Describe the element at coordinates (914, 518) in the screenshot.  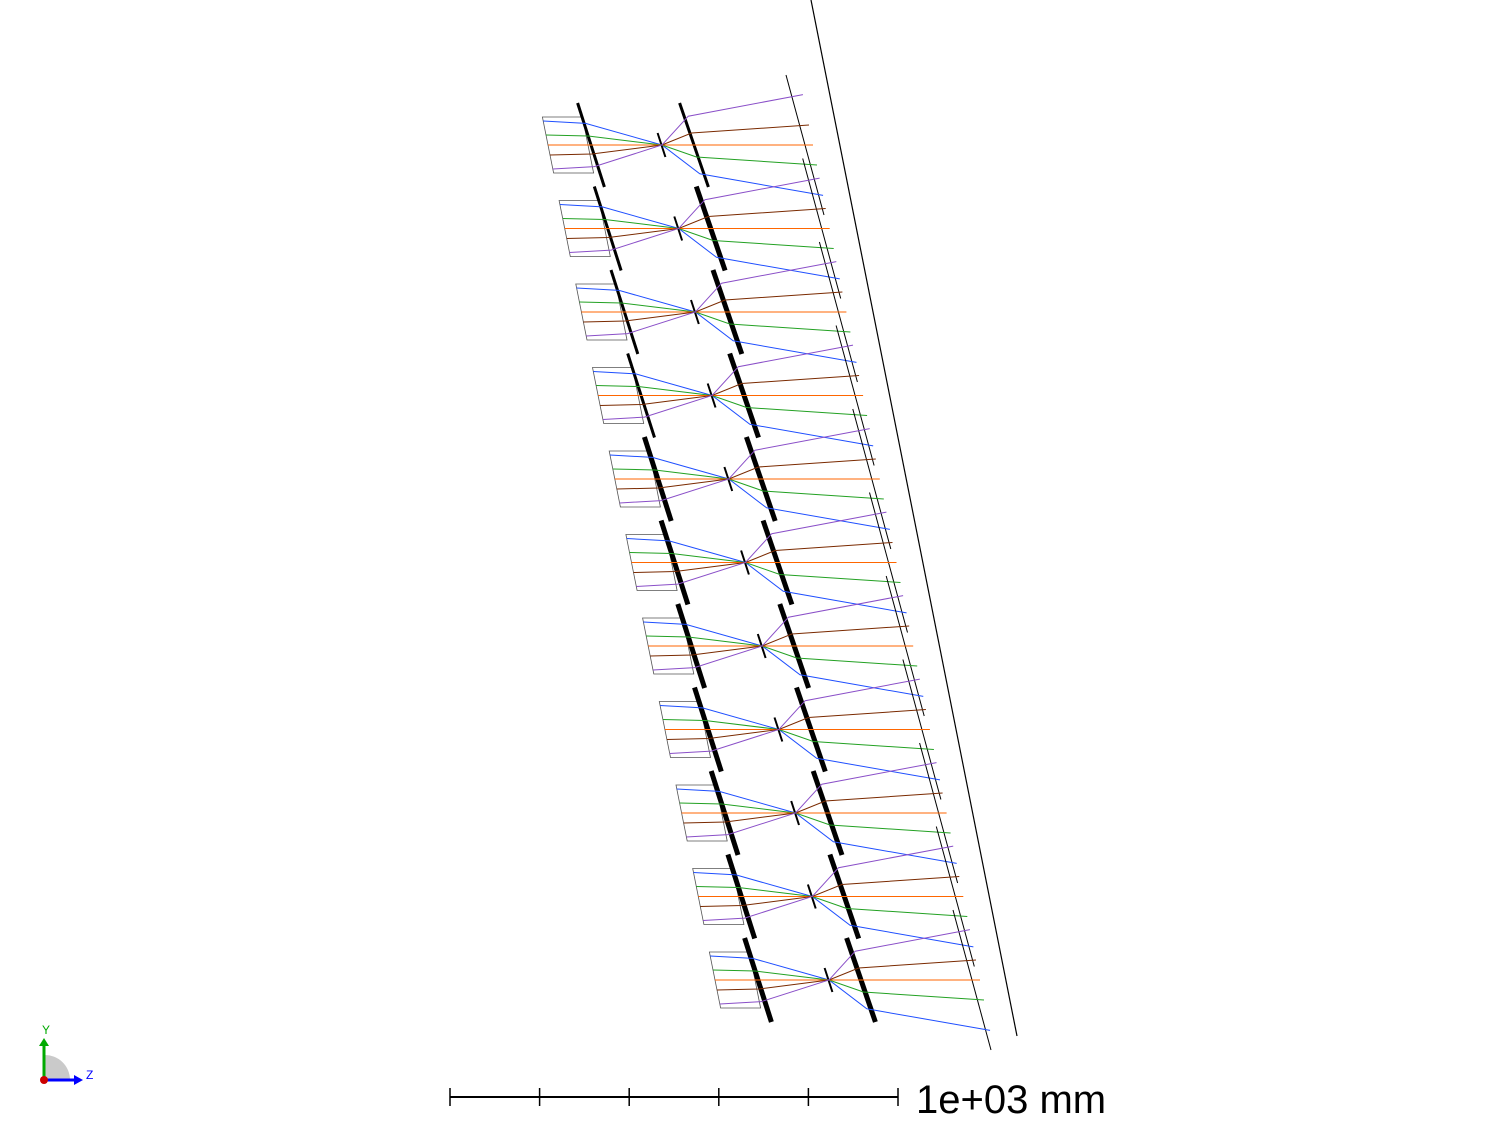
I see `image-plane-line` at that location.